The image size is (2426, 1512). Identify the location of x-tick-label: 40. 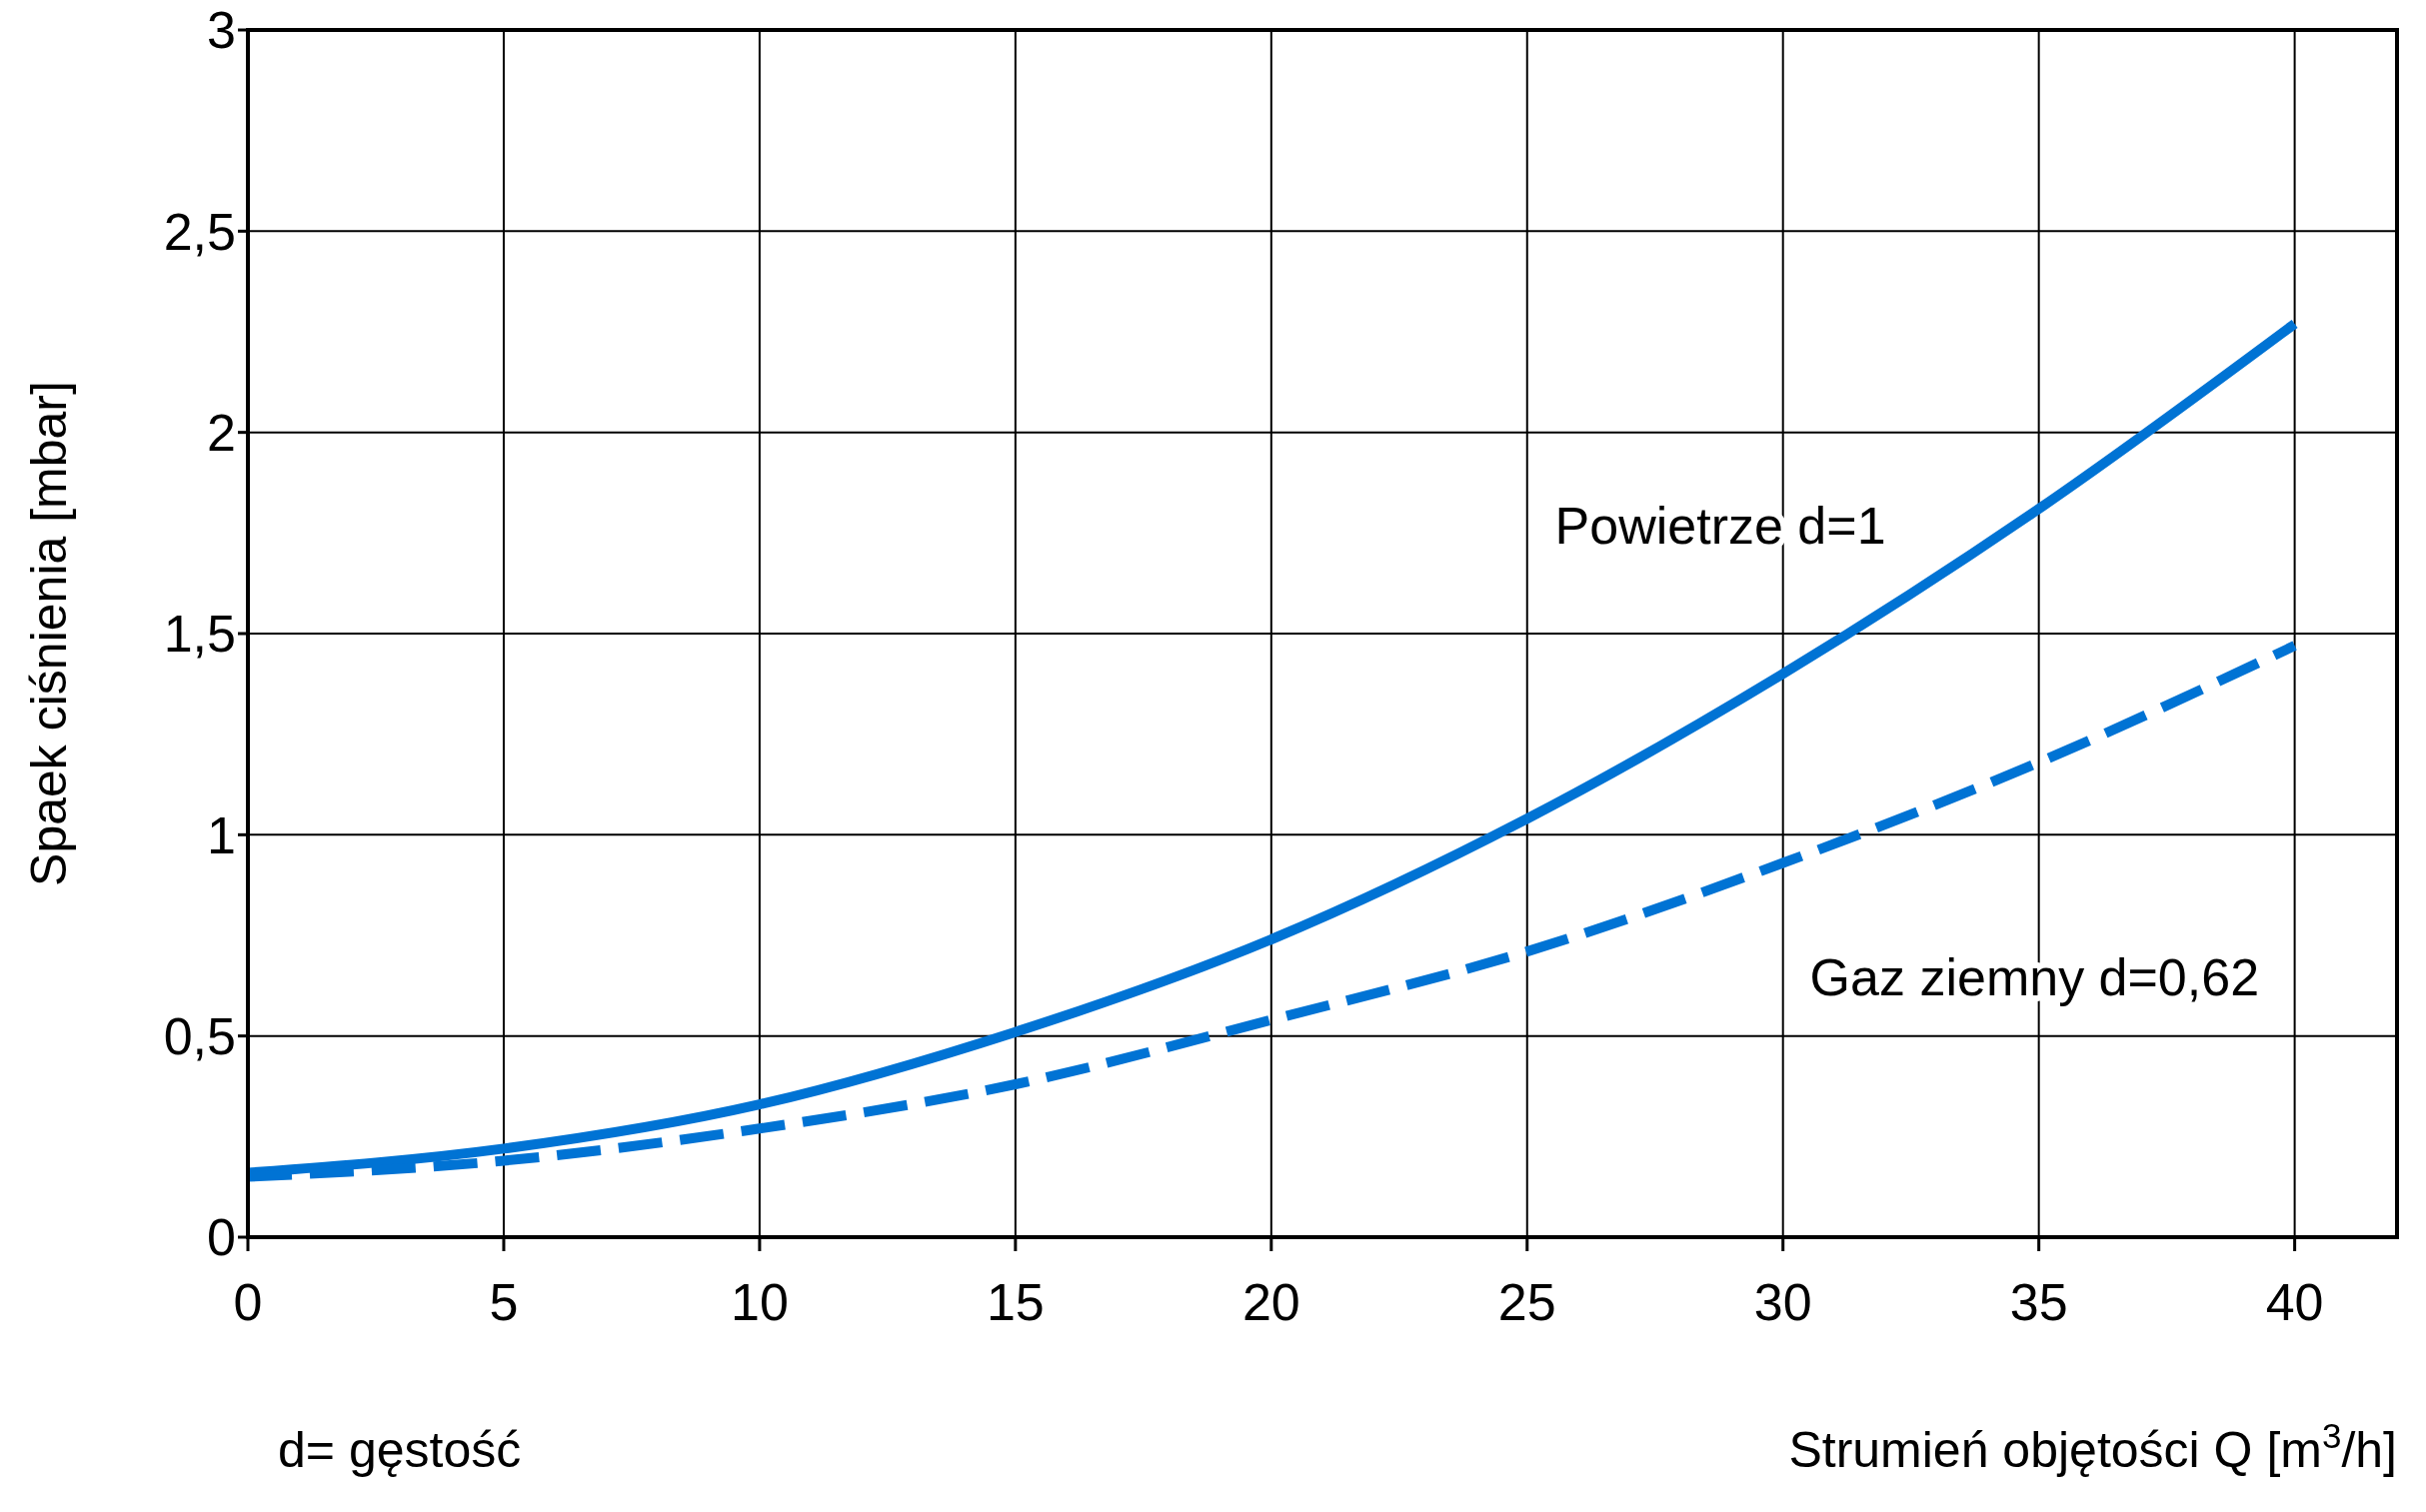
(2294, 1301).